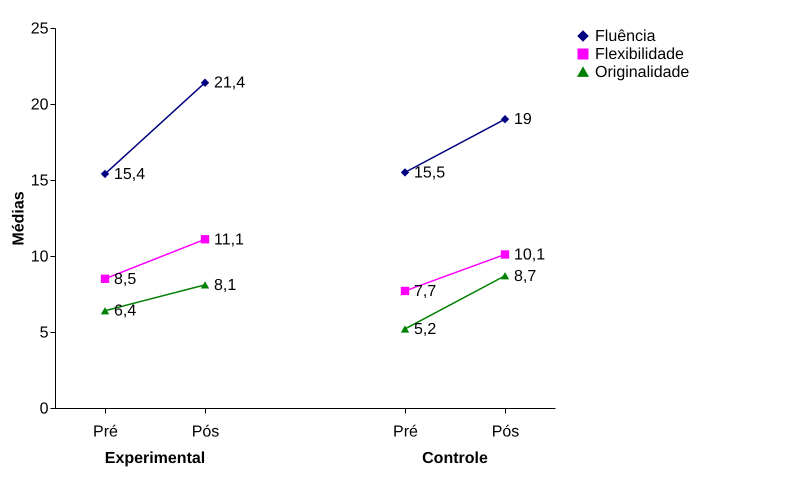  Describe the element at coordinates (530, 255) in the screenshot. I see `data-label: 10,1` at that location.